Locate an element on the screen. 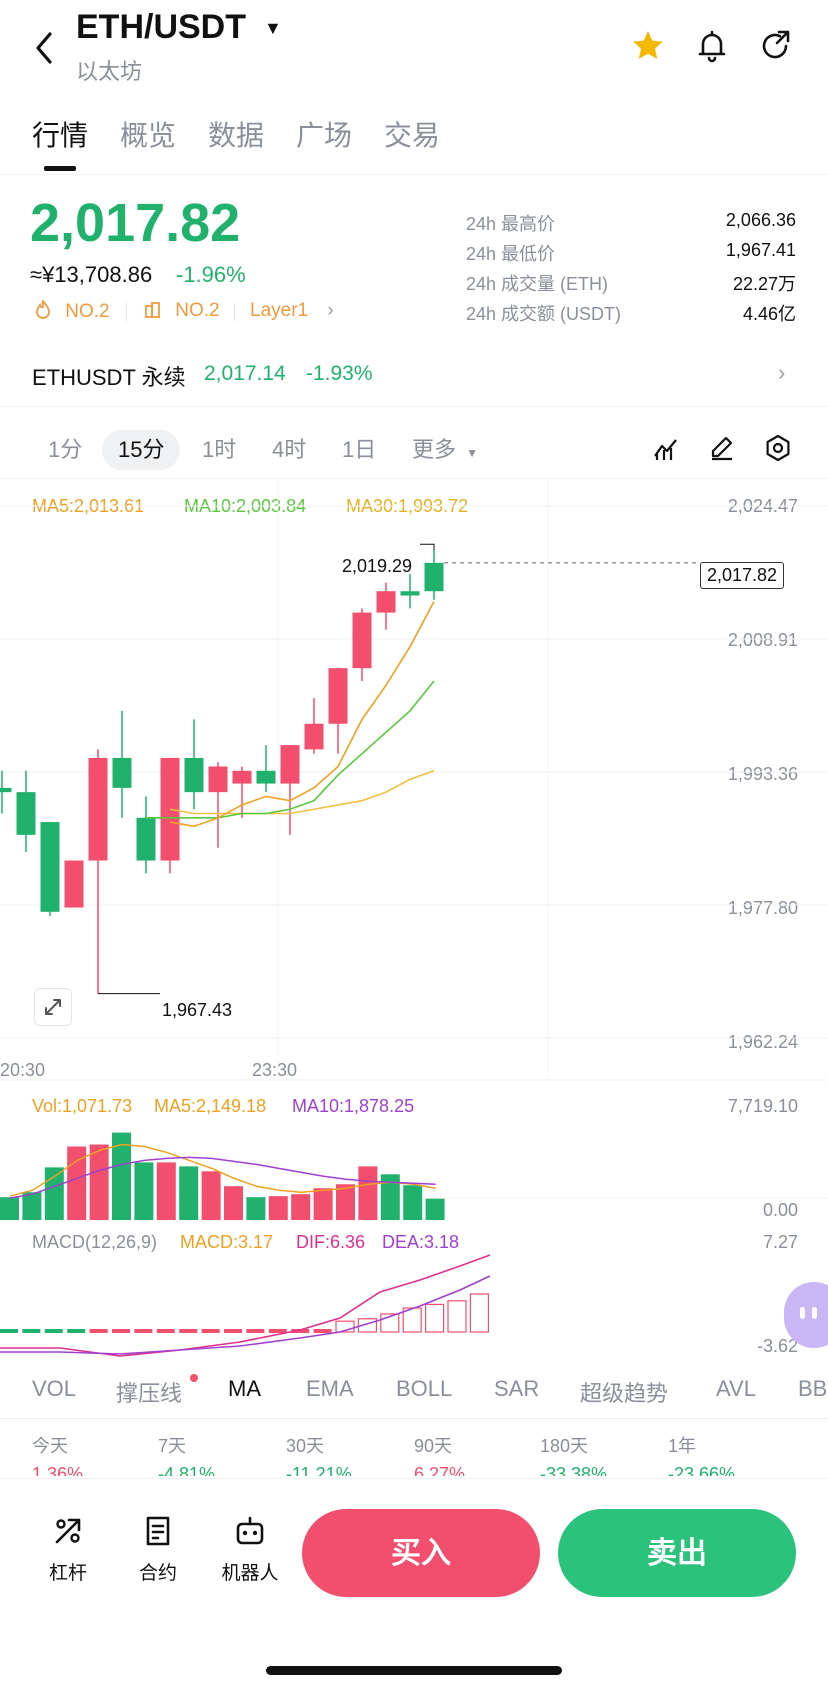 The height and width of the screenshot is (1697, 828). alert-button is located at coordinates (712, 46).